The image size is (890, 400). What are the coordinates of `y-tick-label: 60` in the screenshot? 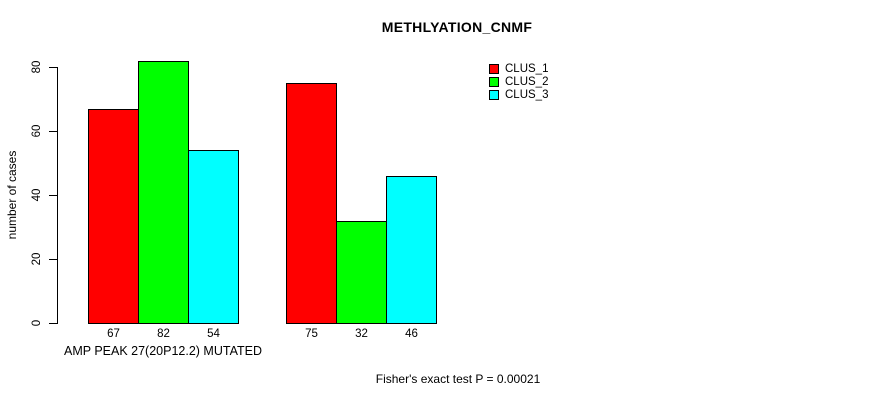 It's located at (37, 131).